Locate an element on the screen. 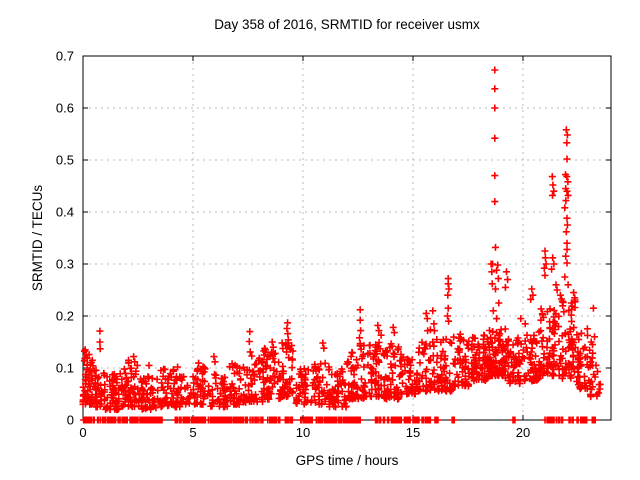 The height and width of the screenshot is (480, 640). y-axis-label: SRMTID / TECUs is located at coordinates (37, 238).